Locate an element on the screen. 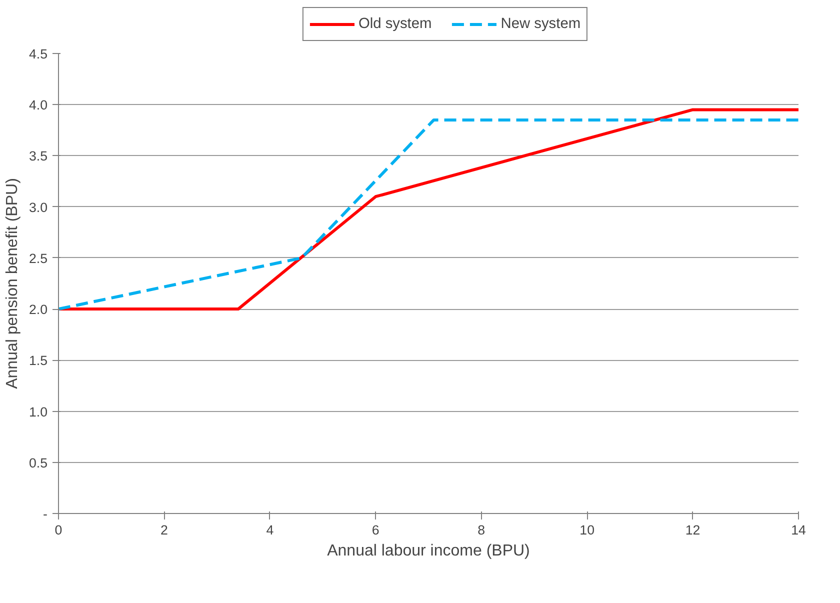 The height and width of the screenshot is (603, 840). x-axis-title: Annual labour income (BPU) is located at coordinates (428, 551).